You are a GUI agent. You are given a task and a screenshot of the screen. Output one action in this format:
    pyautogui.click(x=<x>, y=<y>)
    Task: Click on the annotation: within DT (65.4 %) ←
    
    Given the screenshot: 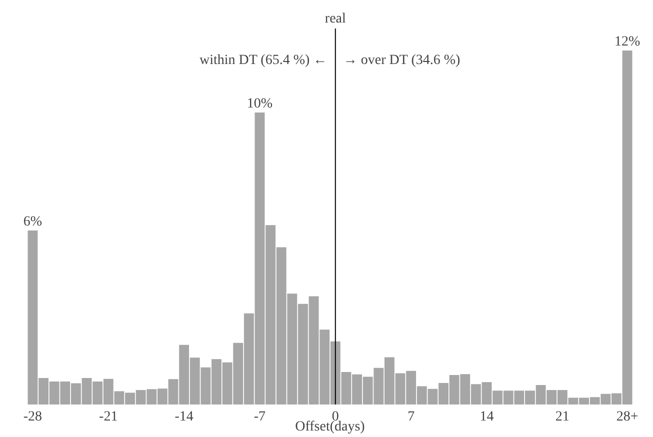 What is the action you would take?
    pyautogui.click(x=263, y=60)
    